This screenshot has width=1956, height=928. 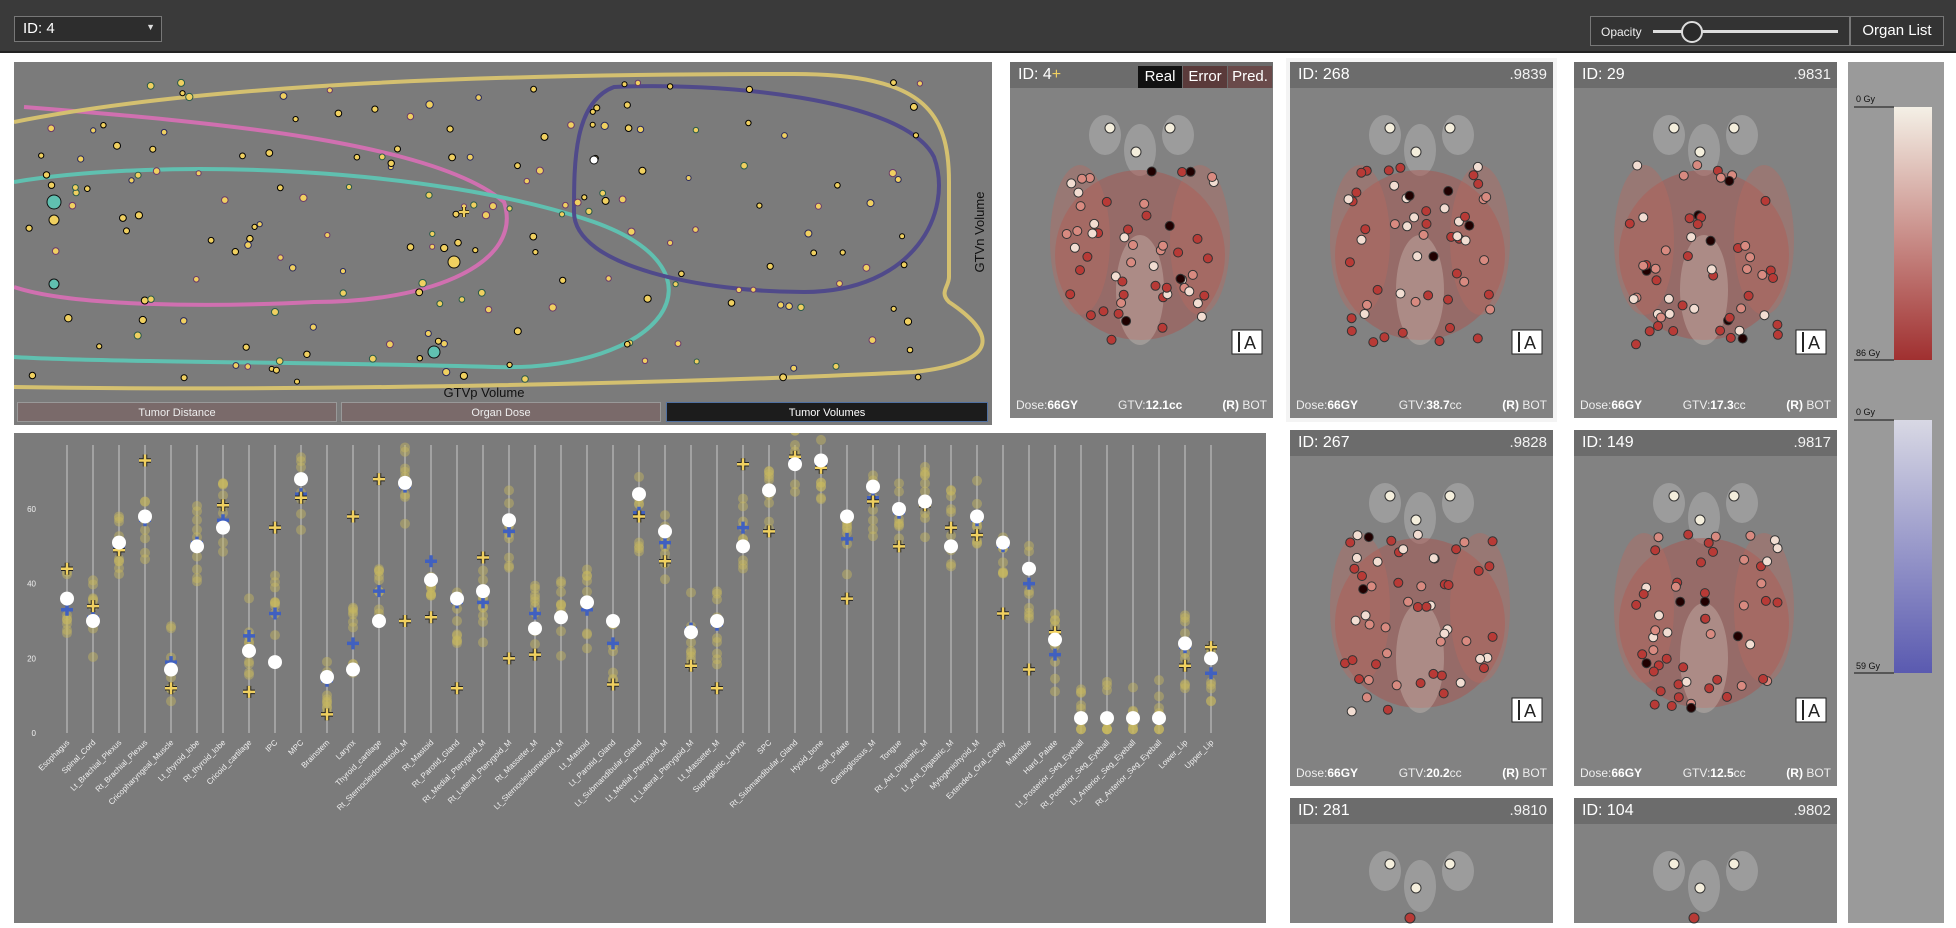 What do you see at coordinates (464, 212) in the screenshot?
I see `current-patient-marker` at bounding box center [464, 212].